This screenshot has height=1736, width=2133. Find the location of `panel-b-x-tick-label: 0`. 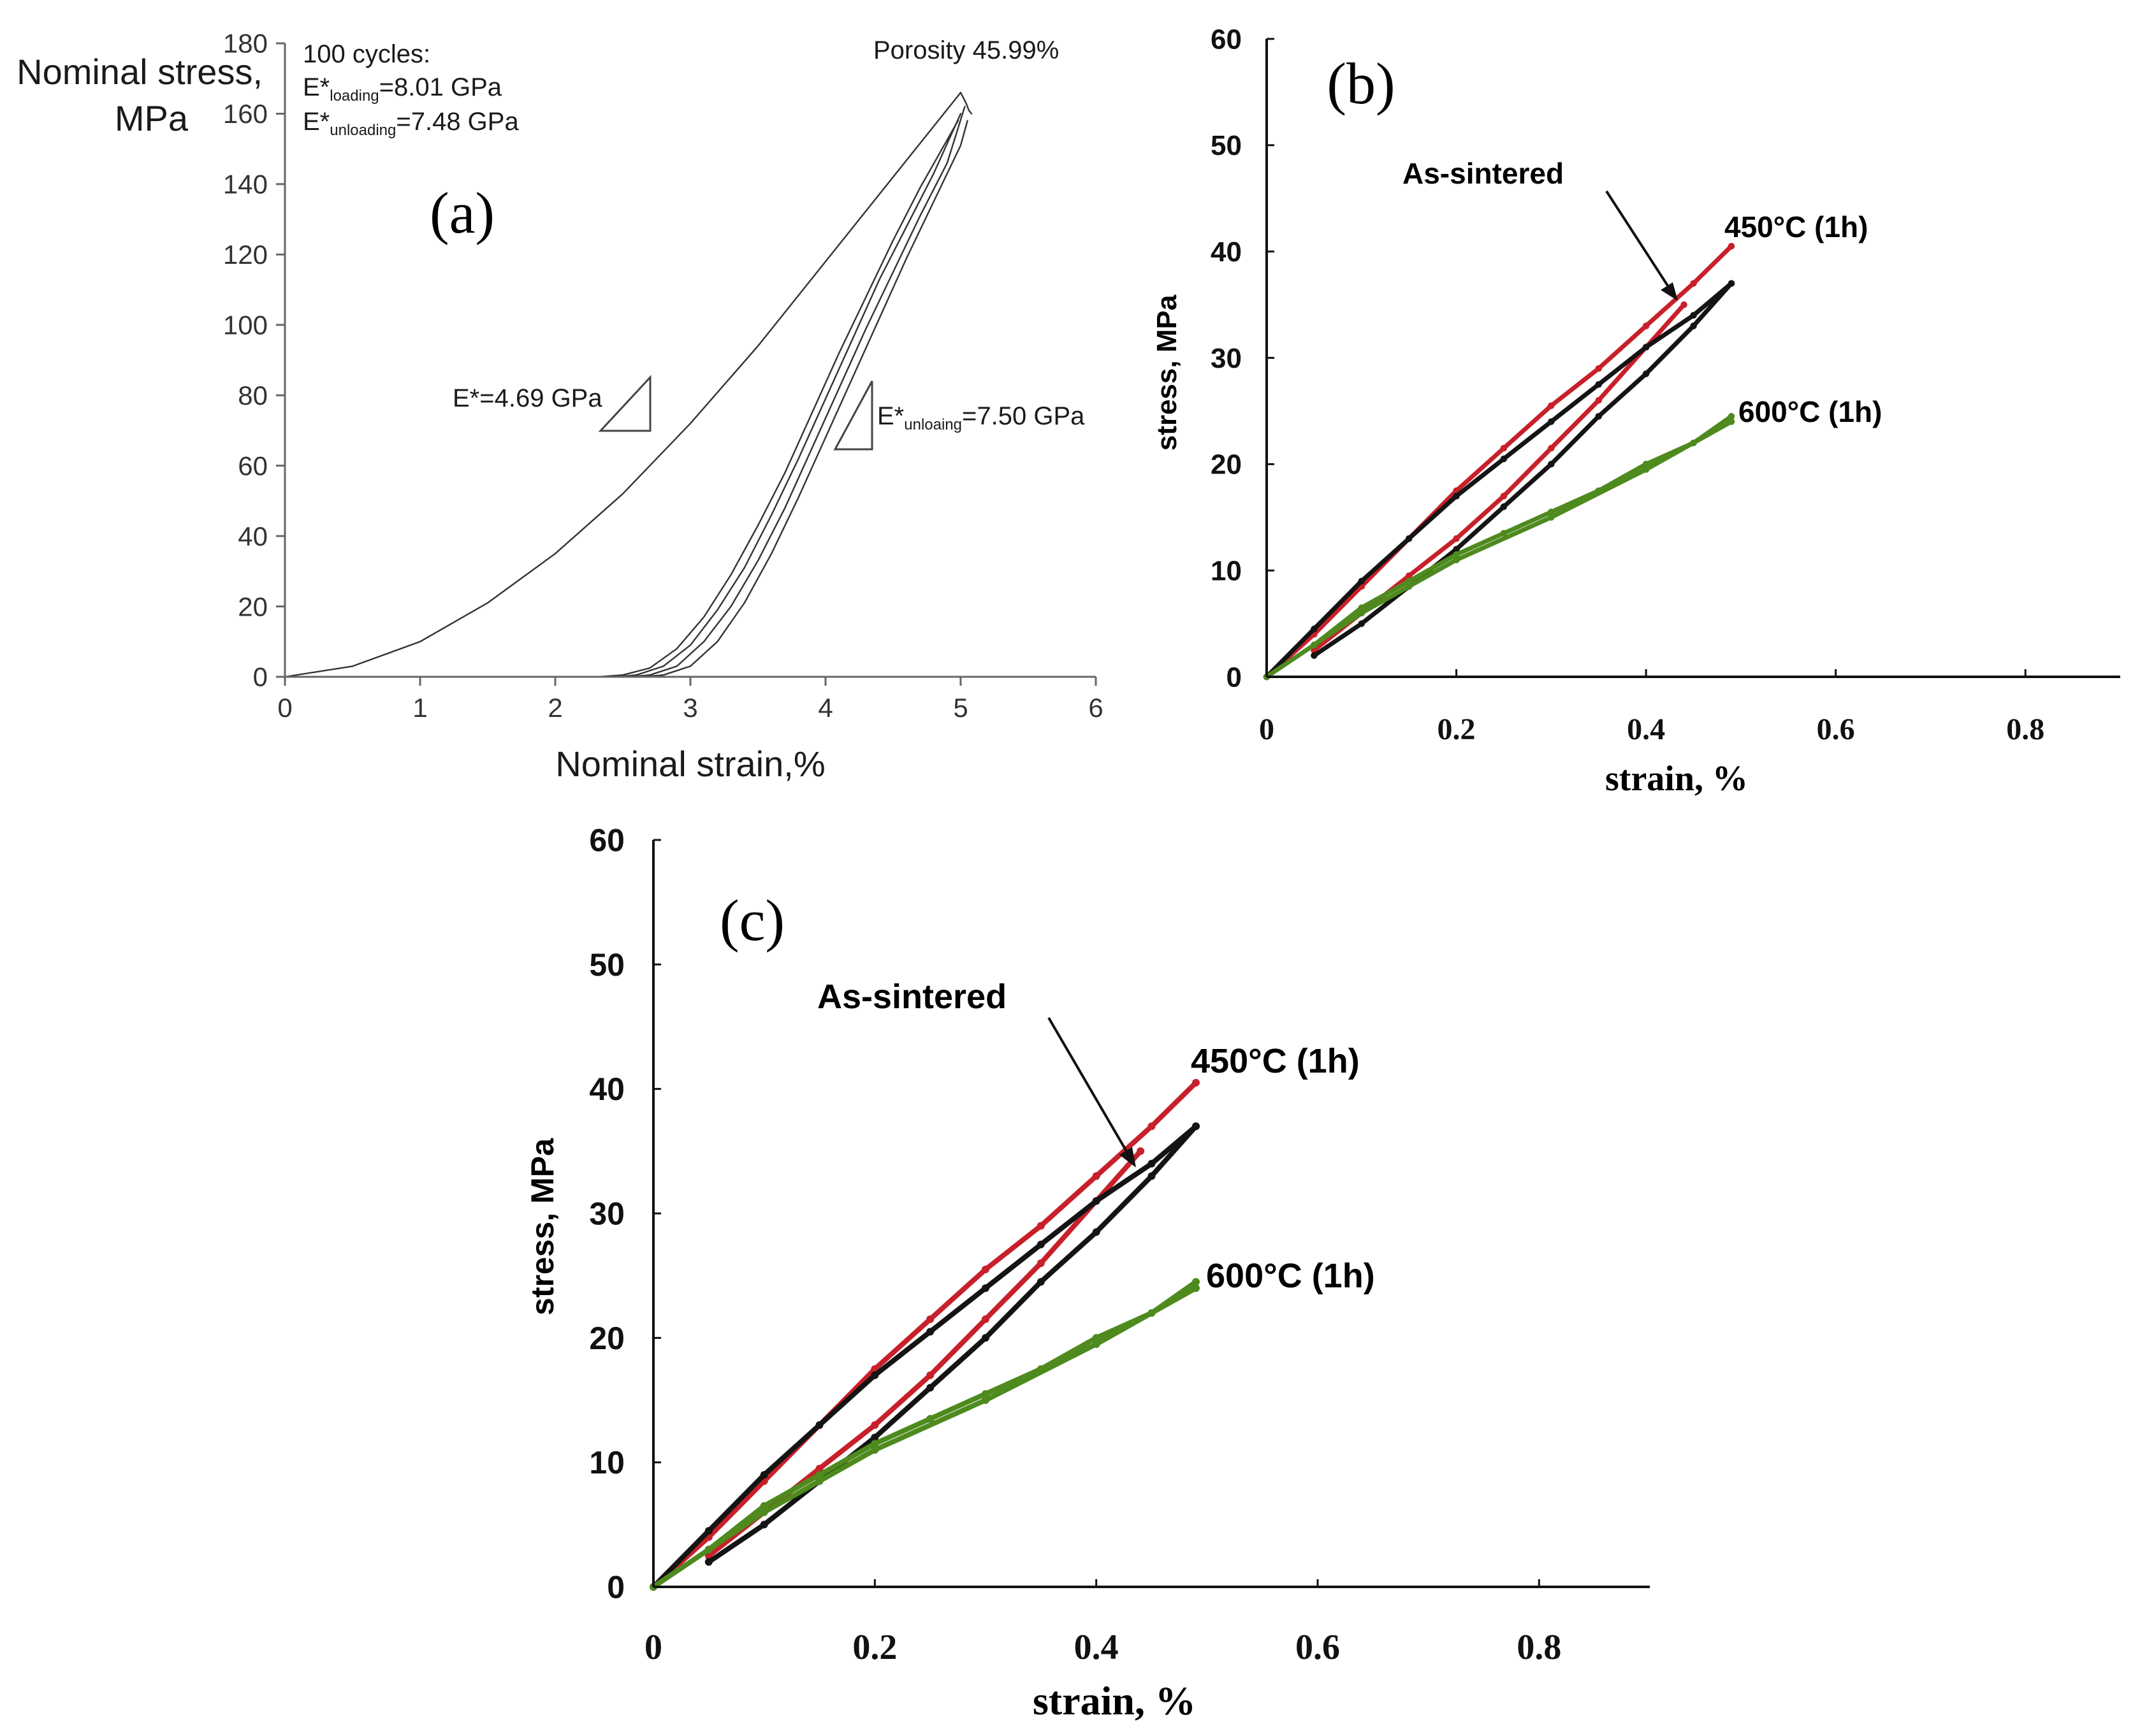

panel-b-x-tick-label: 0 is located at coordinates (1266, 729).